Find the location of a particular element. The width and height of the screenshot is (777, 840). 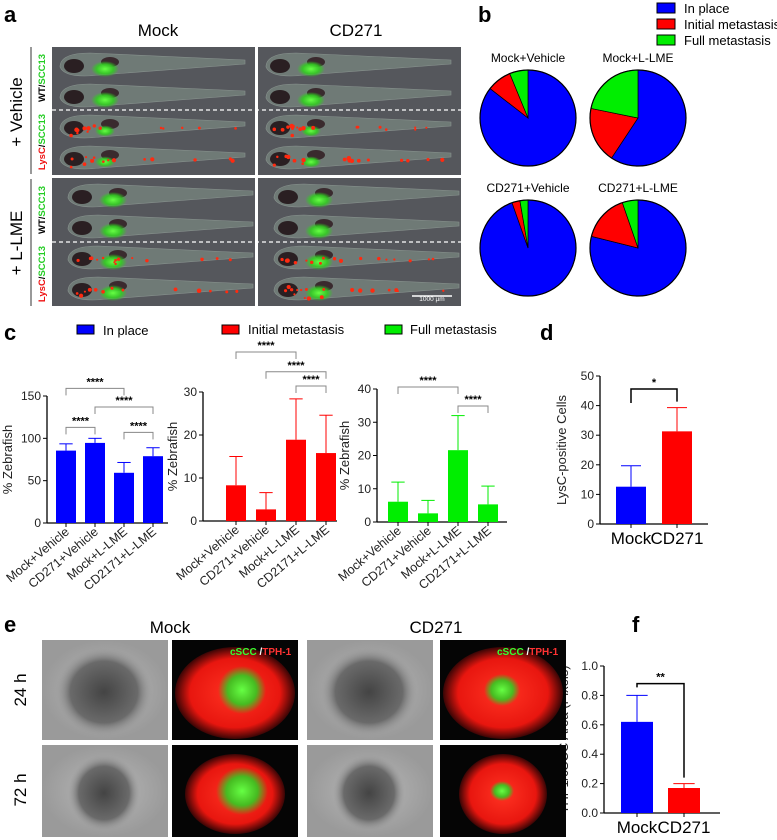

y-tick-label: 20 is located at coordinates (191, 435).